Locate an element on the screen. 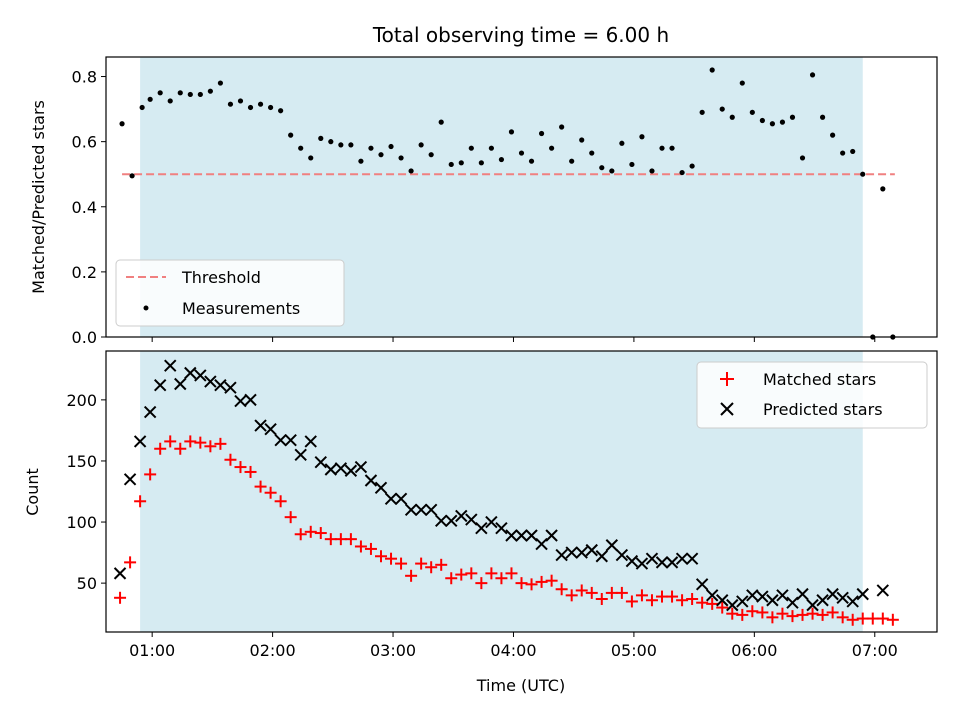 This screenshot has width=960, height=720. legend-predicted-label: Predicted stars is located at coordinates (823, 409).